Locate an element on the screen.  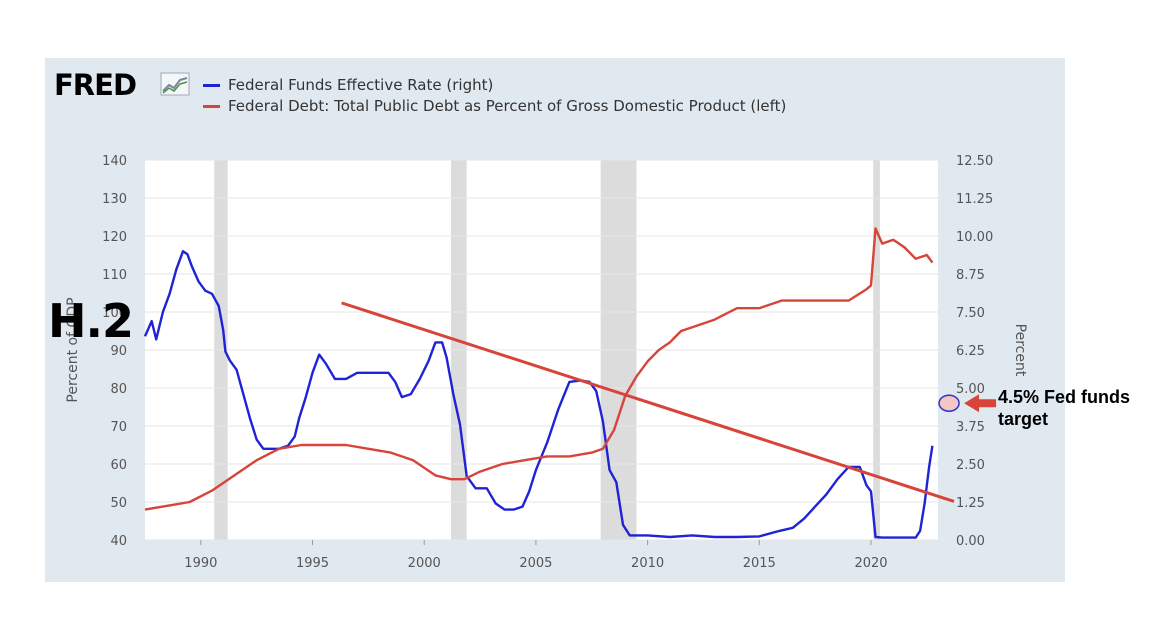
y-left-tick-label: 130 is located at coordinates (114, 199).